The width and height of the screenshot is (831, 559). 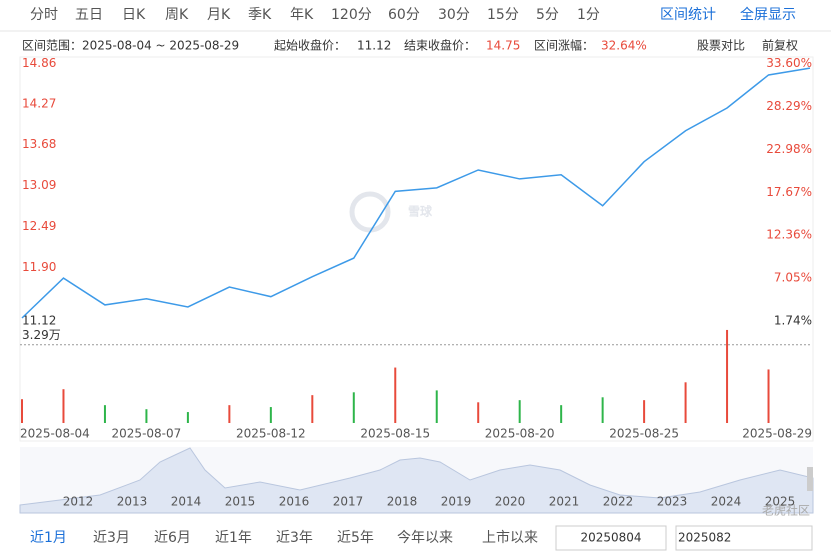 What do you see at coordinates (402, 502) in the screenshot?
I see `year-label: 2018` at bounding box center [402, 502].